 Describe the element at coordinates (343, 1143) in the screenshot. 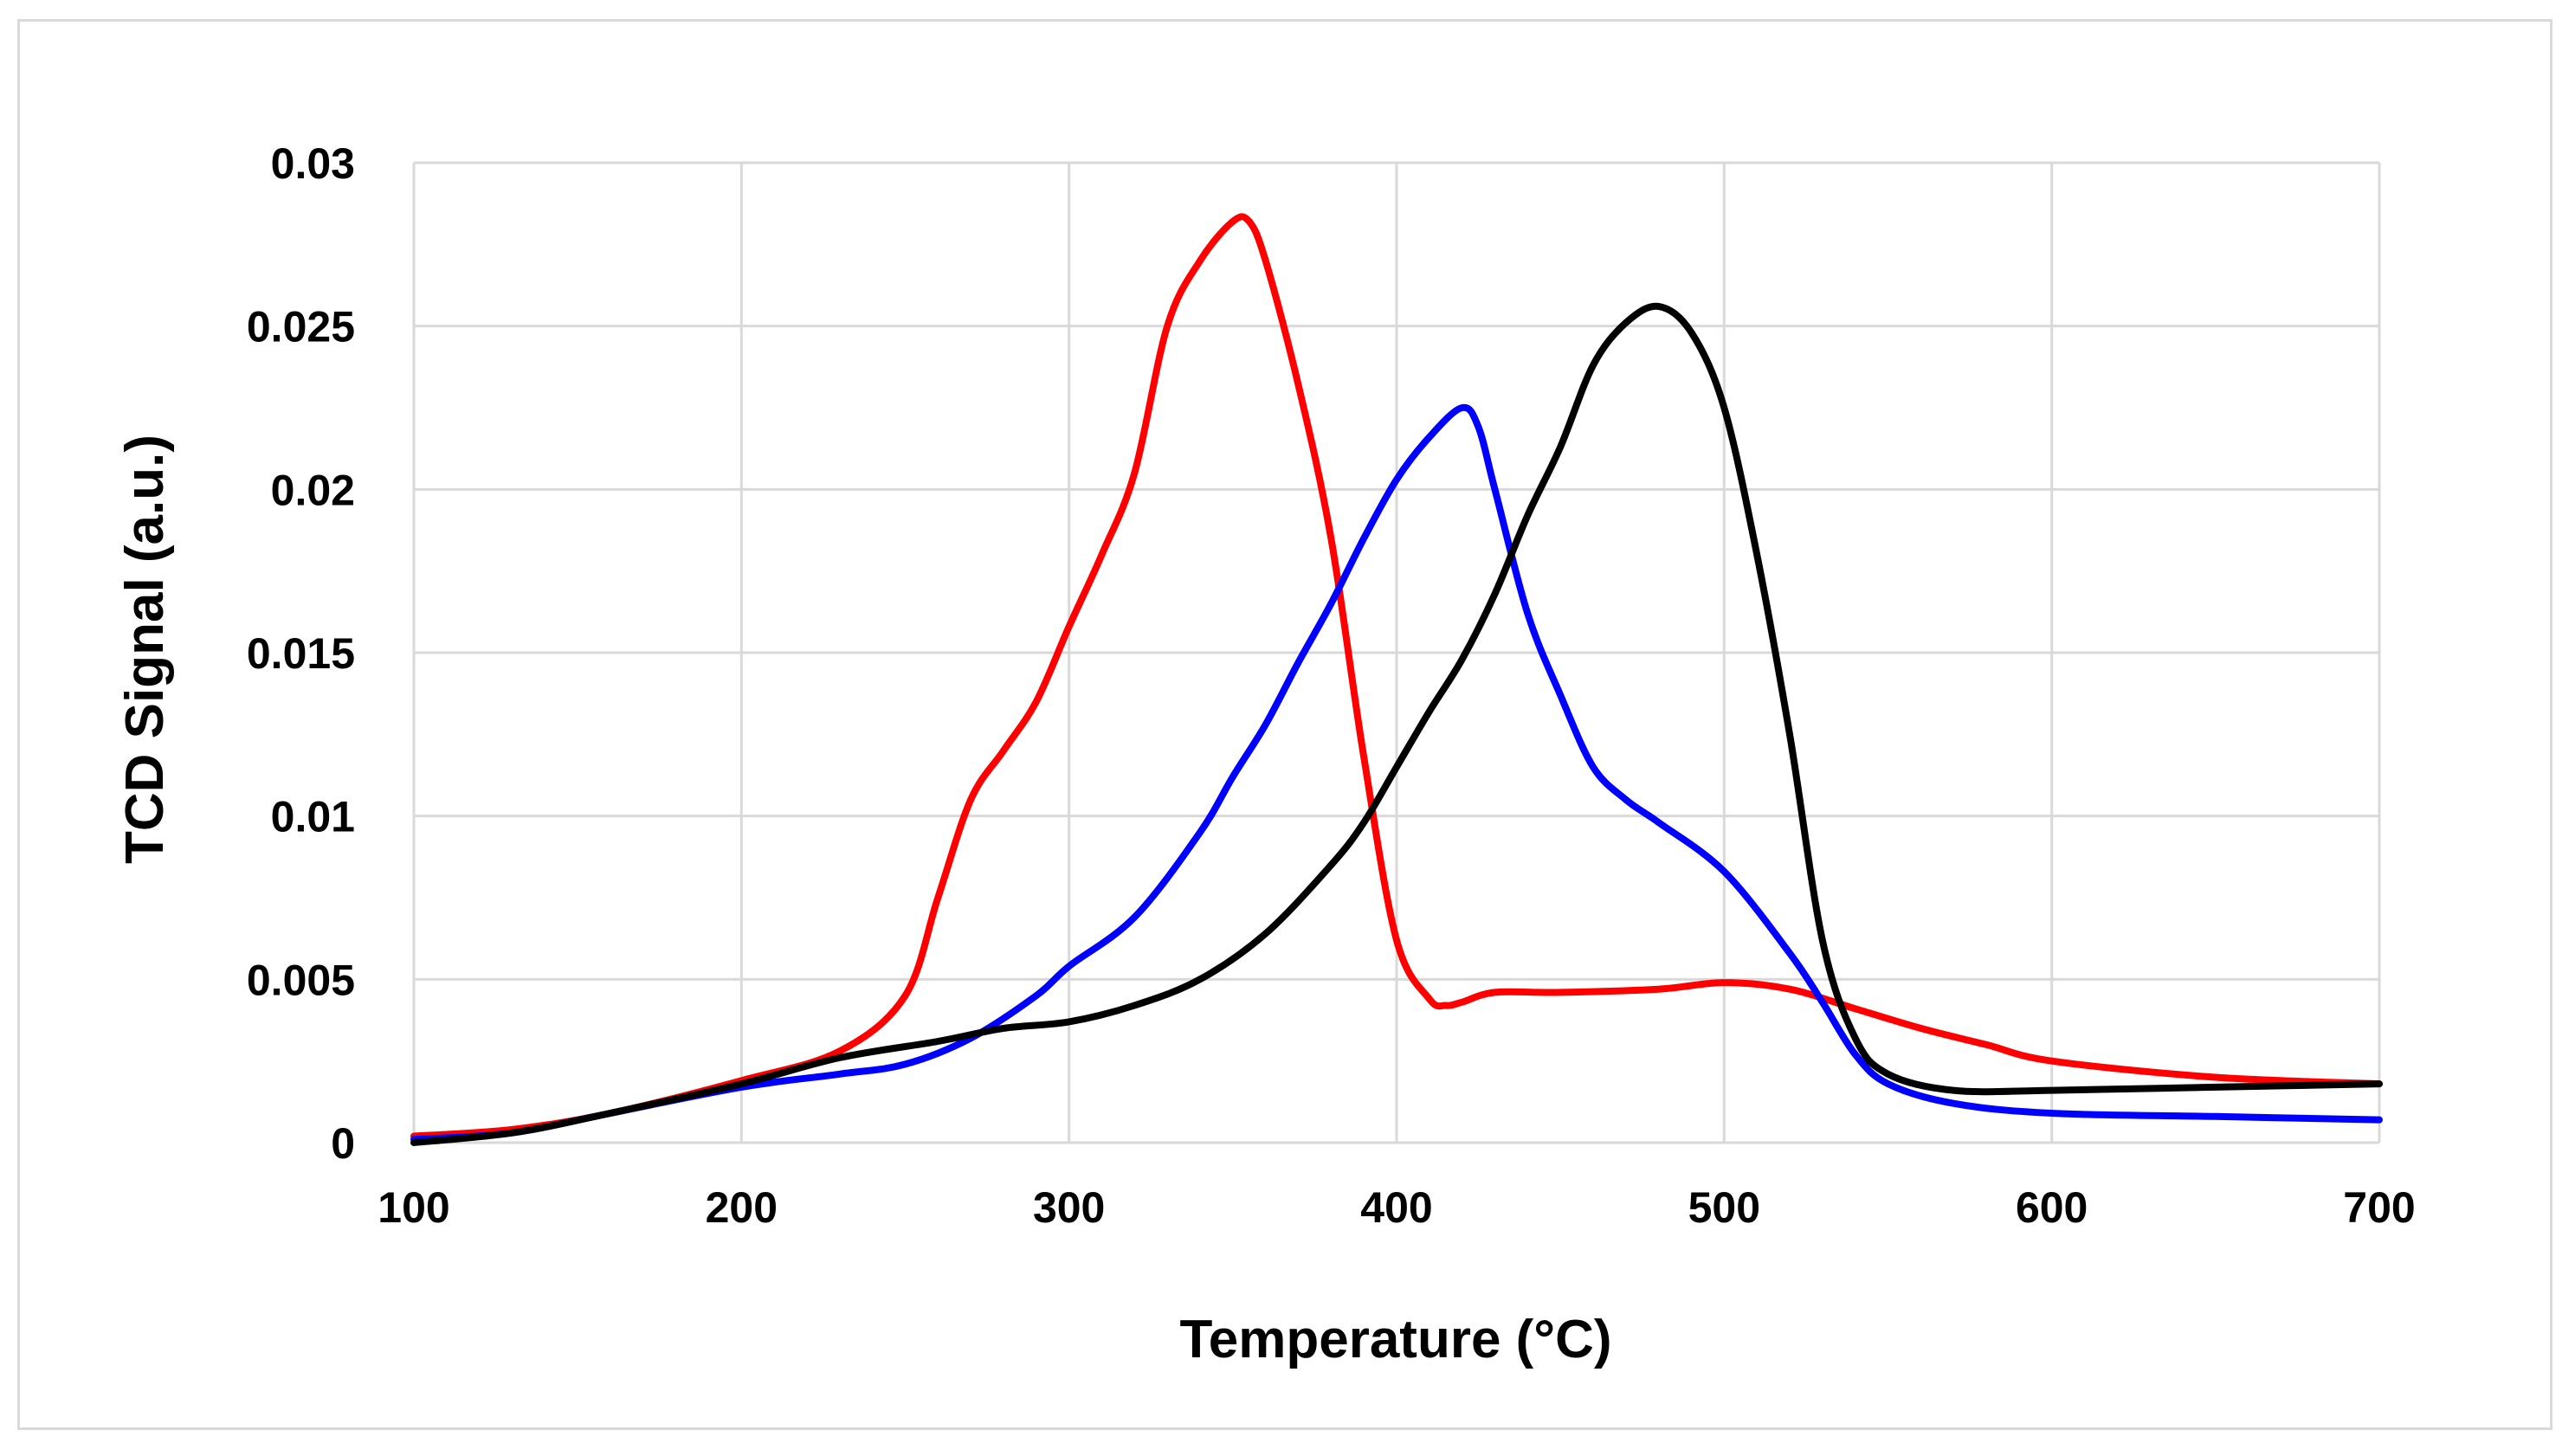

I see `y-tick-label: 0` at that location.